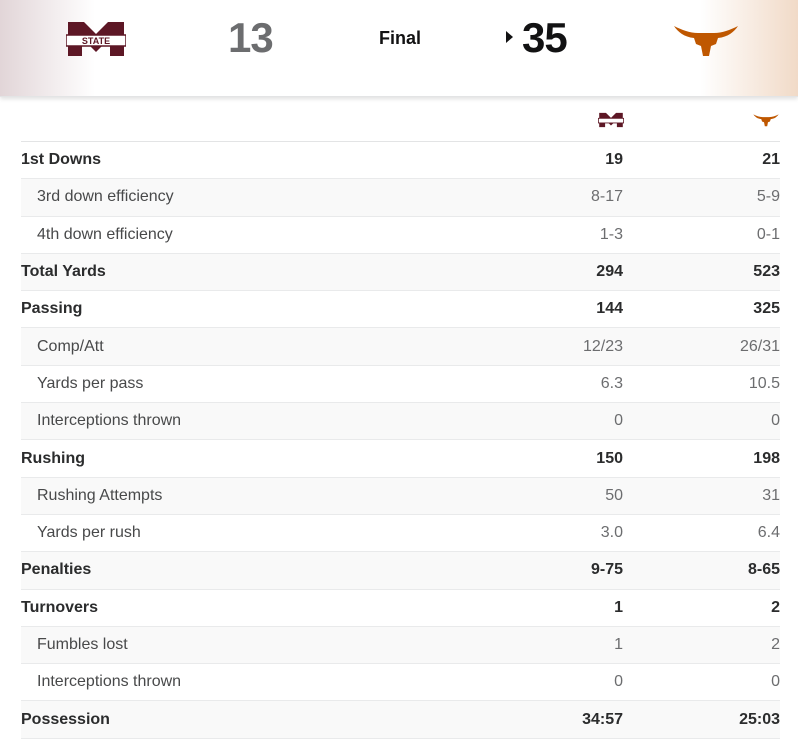  Describe the element at coordinates (400, 38) in the screenshot. I see `game-status: Final` at that location.